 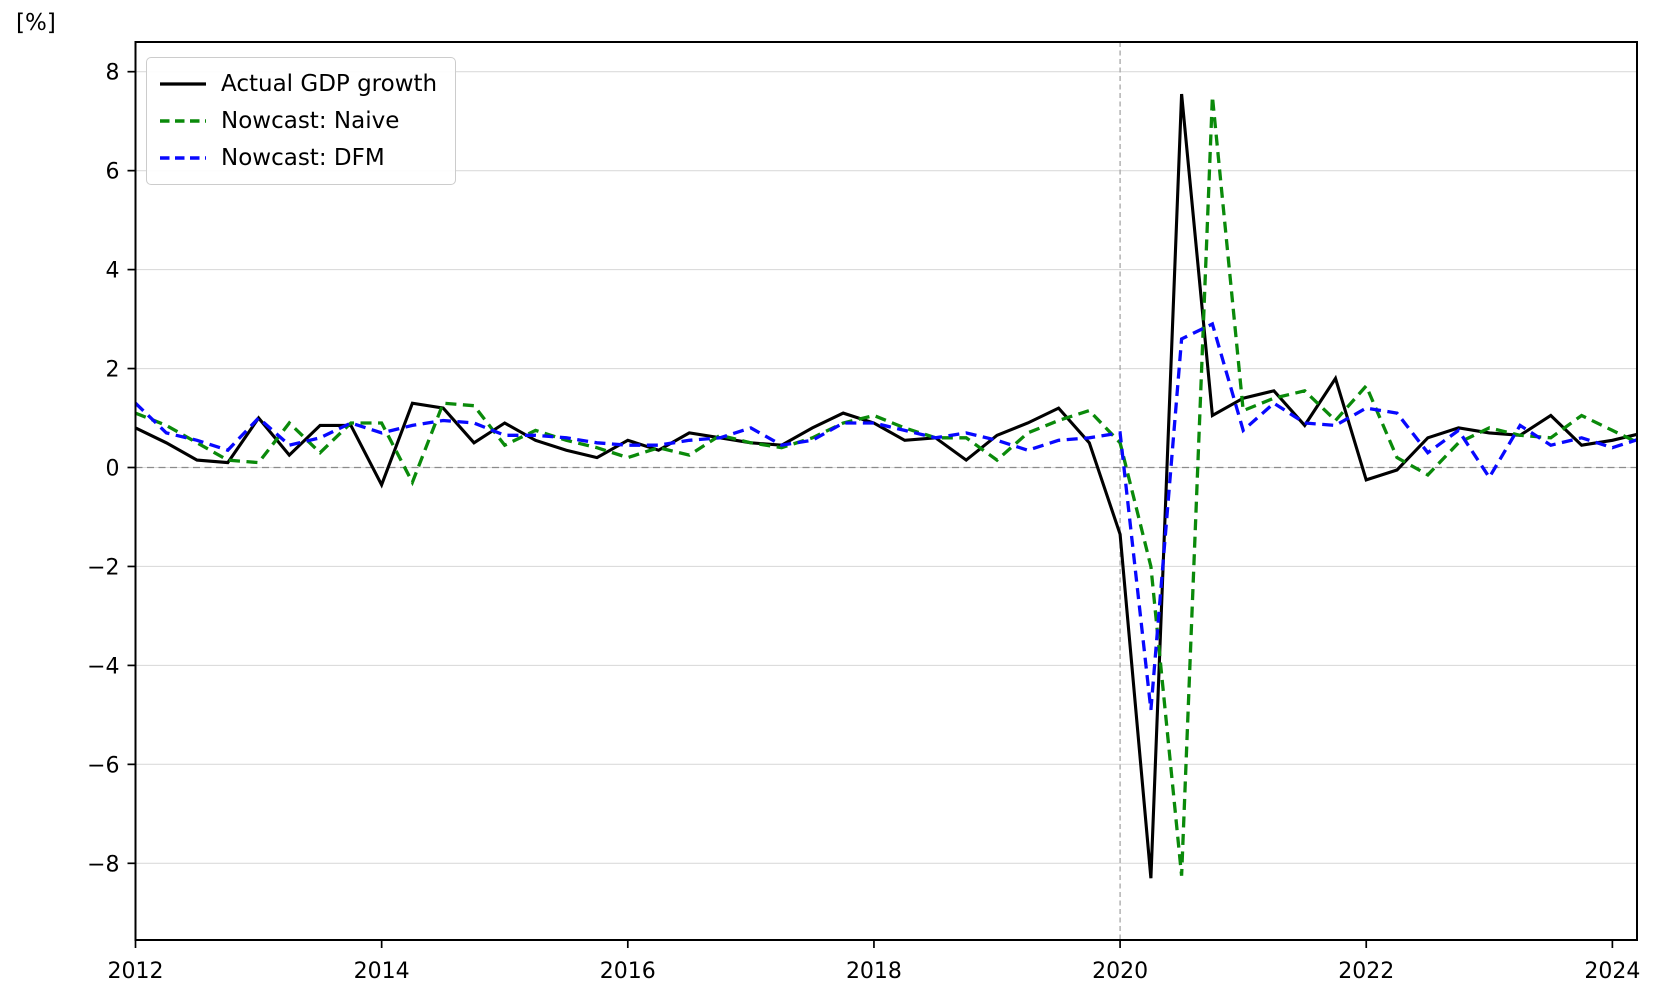 What do you see at coordinates (113, 271) in the screenshot?
I see `y-tick-label: 4` at bounding box center [113, 271].